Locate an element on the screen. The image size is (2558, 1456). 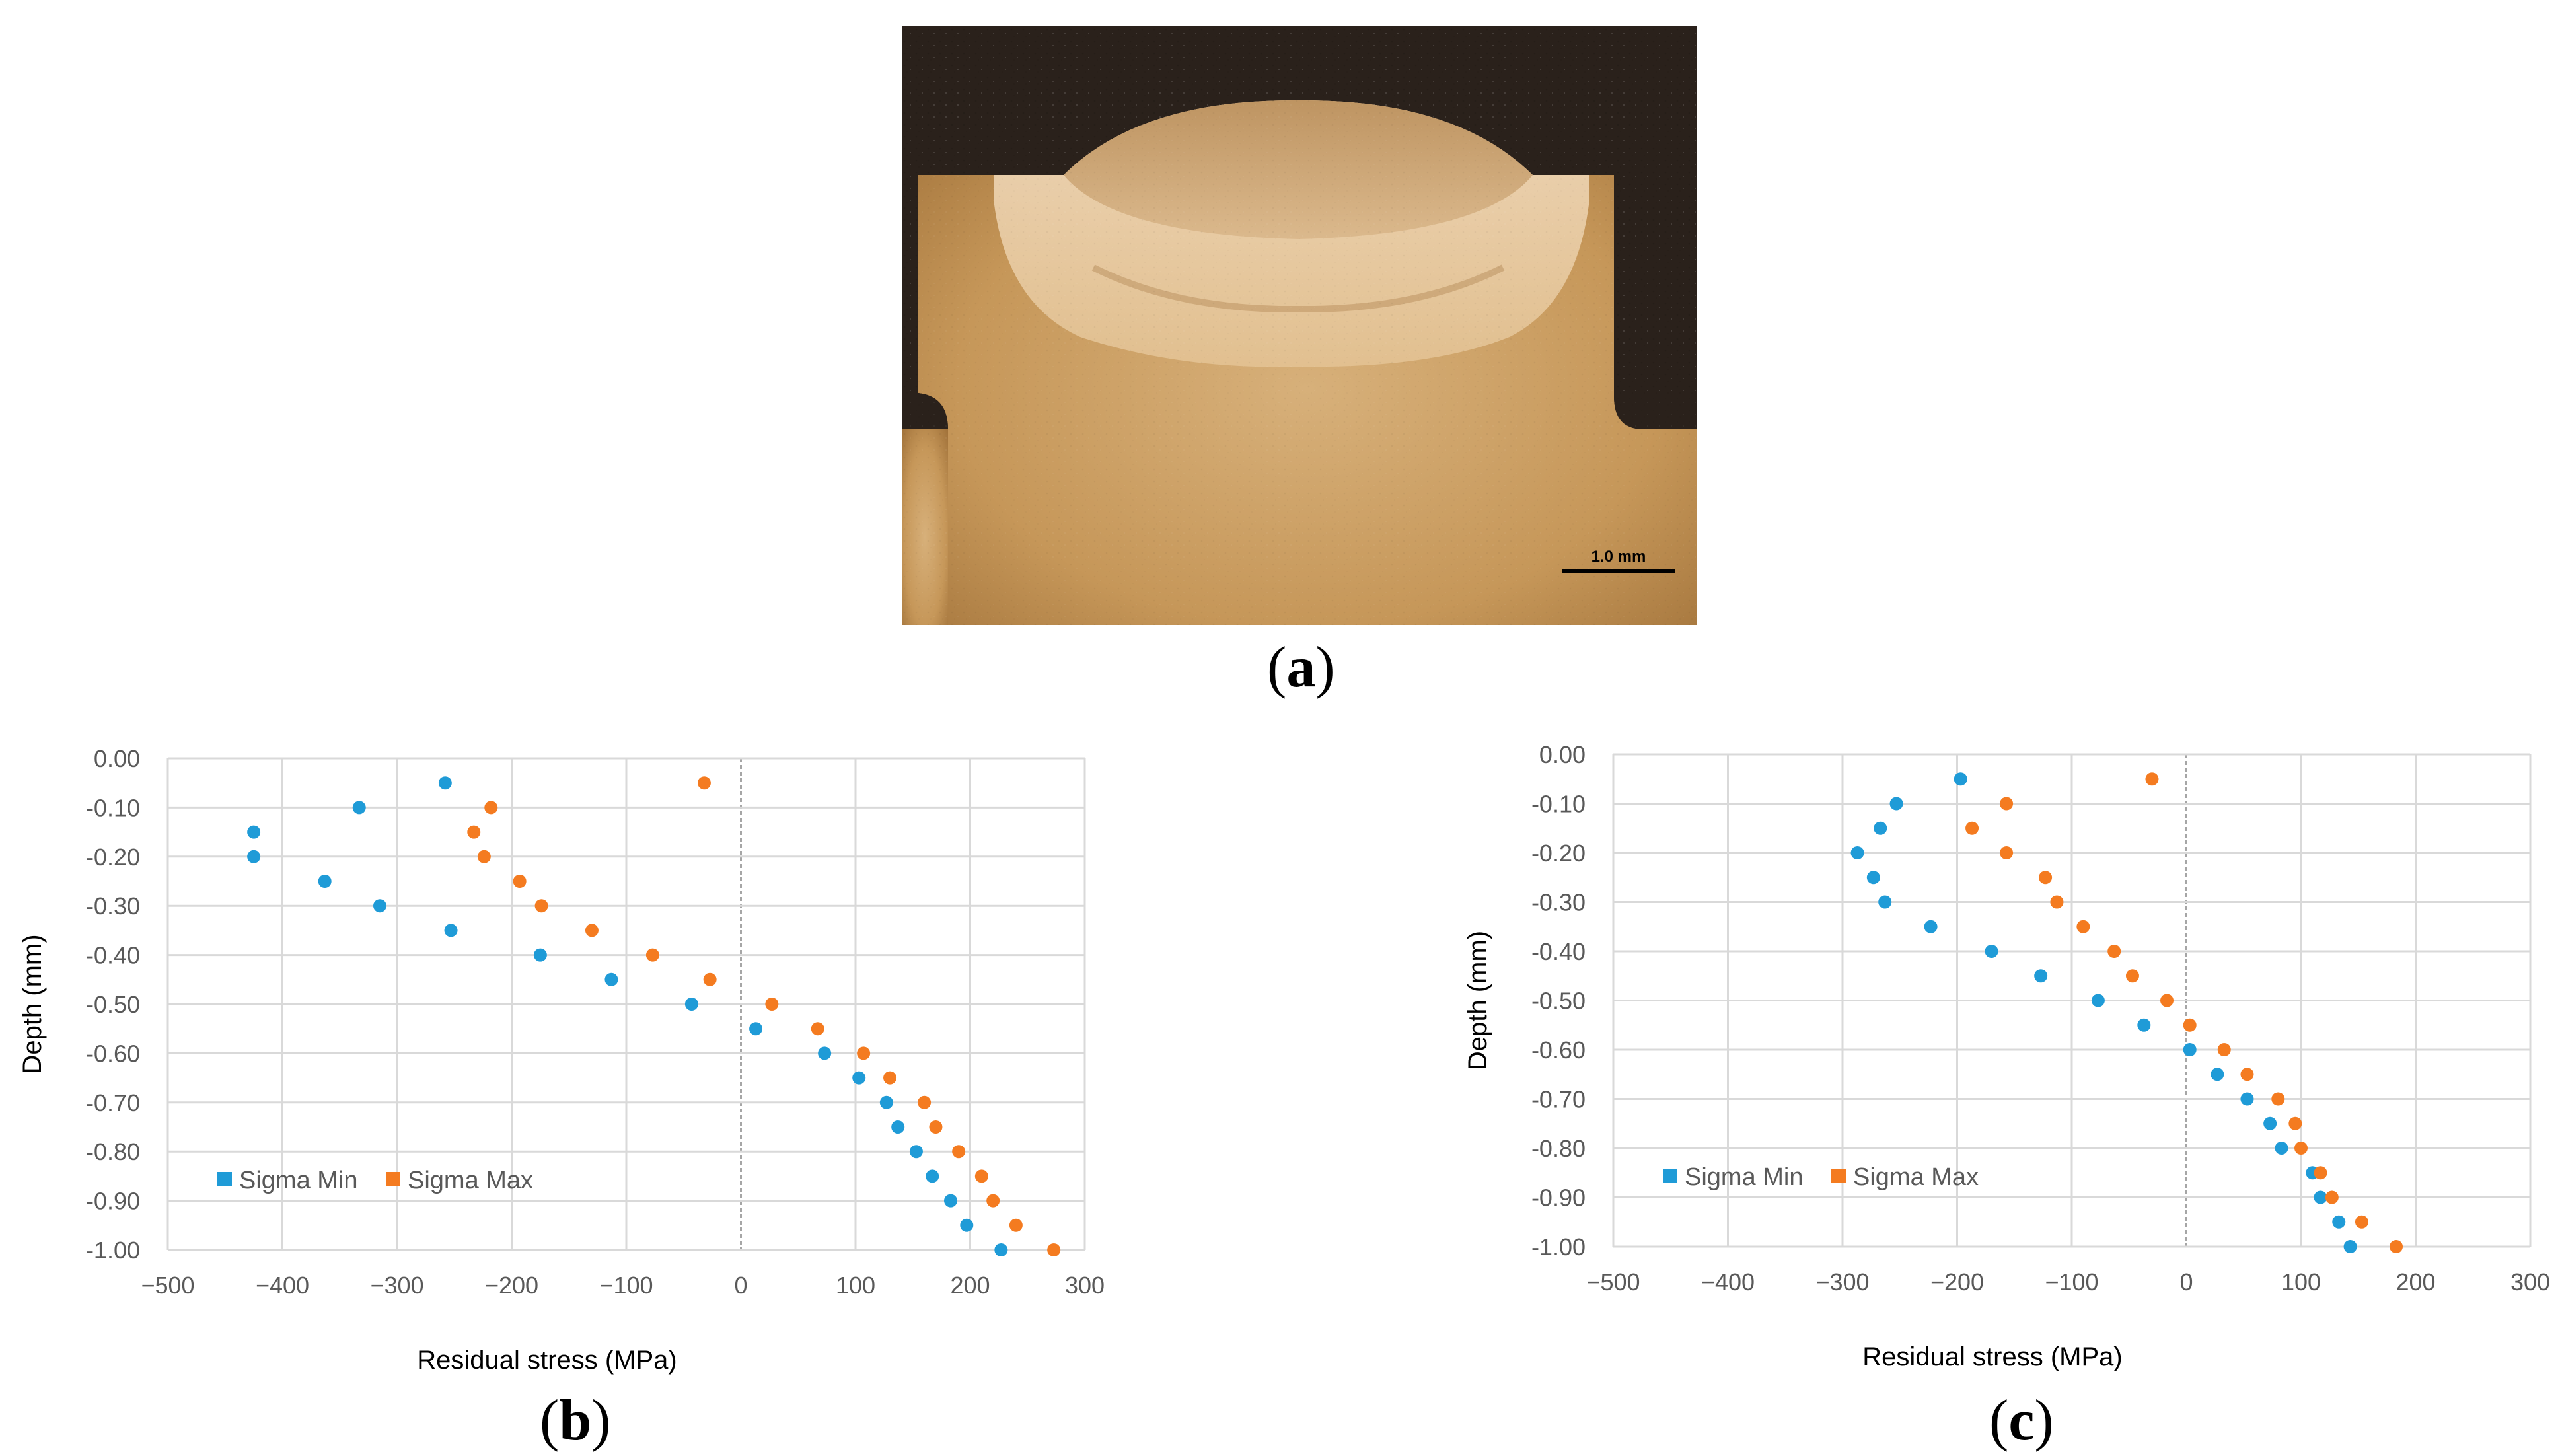
series-sigma-max is located at coordinates (764, 1016).